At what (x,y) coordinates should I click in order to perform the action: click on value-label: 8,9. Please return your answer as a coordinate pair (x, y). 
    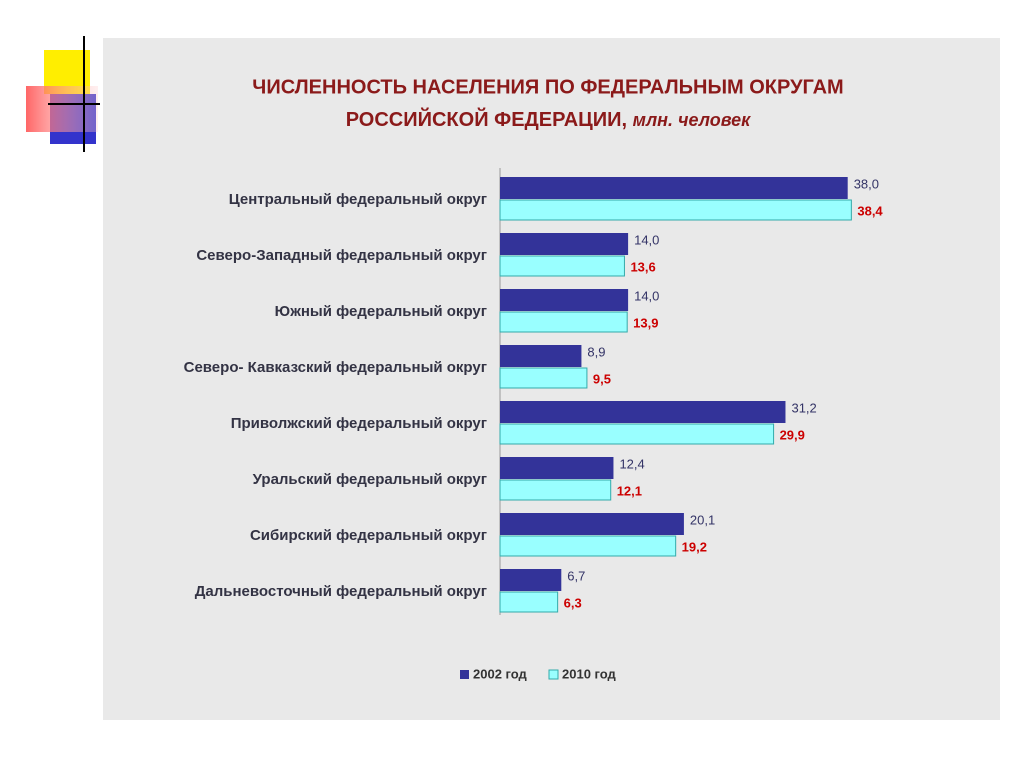
    Looking at the image, I should click on (596, 351).